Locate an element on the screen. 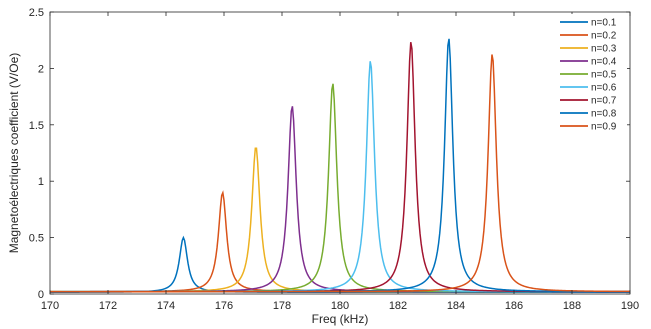 This screenshot has height=329, width=651. legend-label: n=0.8 is located at coordinates (604, 114).